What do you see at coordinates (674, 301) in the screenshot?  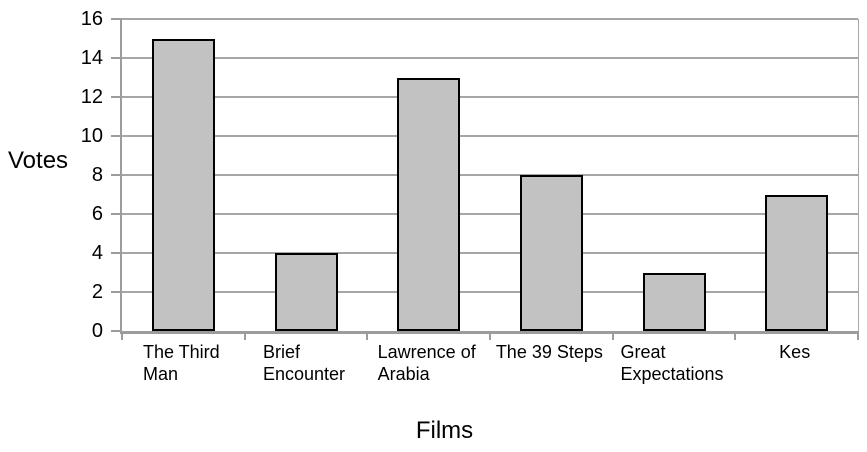 I see `bar-great-expectations` at bounding box center [674, 301].